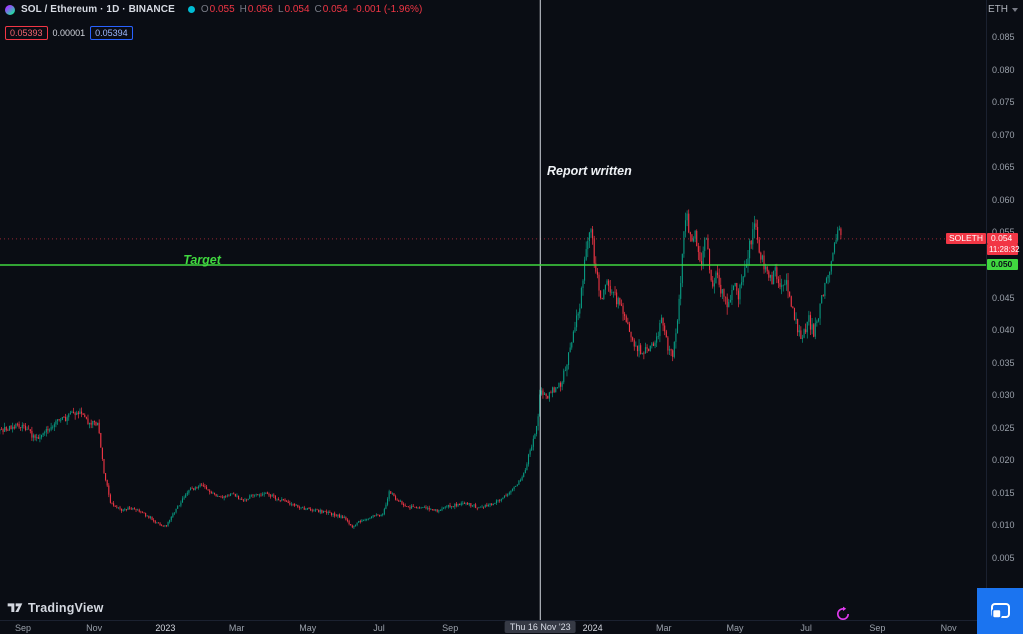  I want to click on price-tick: 0.060, so click(1003, 199).